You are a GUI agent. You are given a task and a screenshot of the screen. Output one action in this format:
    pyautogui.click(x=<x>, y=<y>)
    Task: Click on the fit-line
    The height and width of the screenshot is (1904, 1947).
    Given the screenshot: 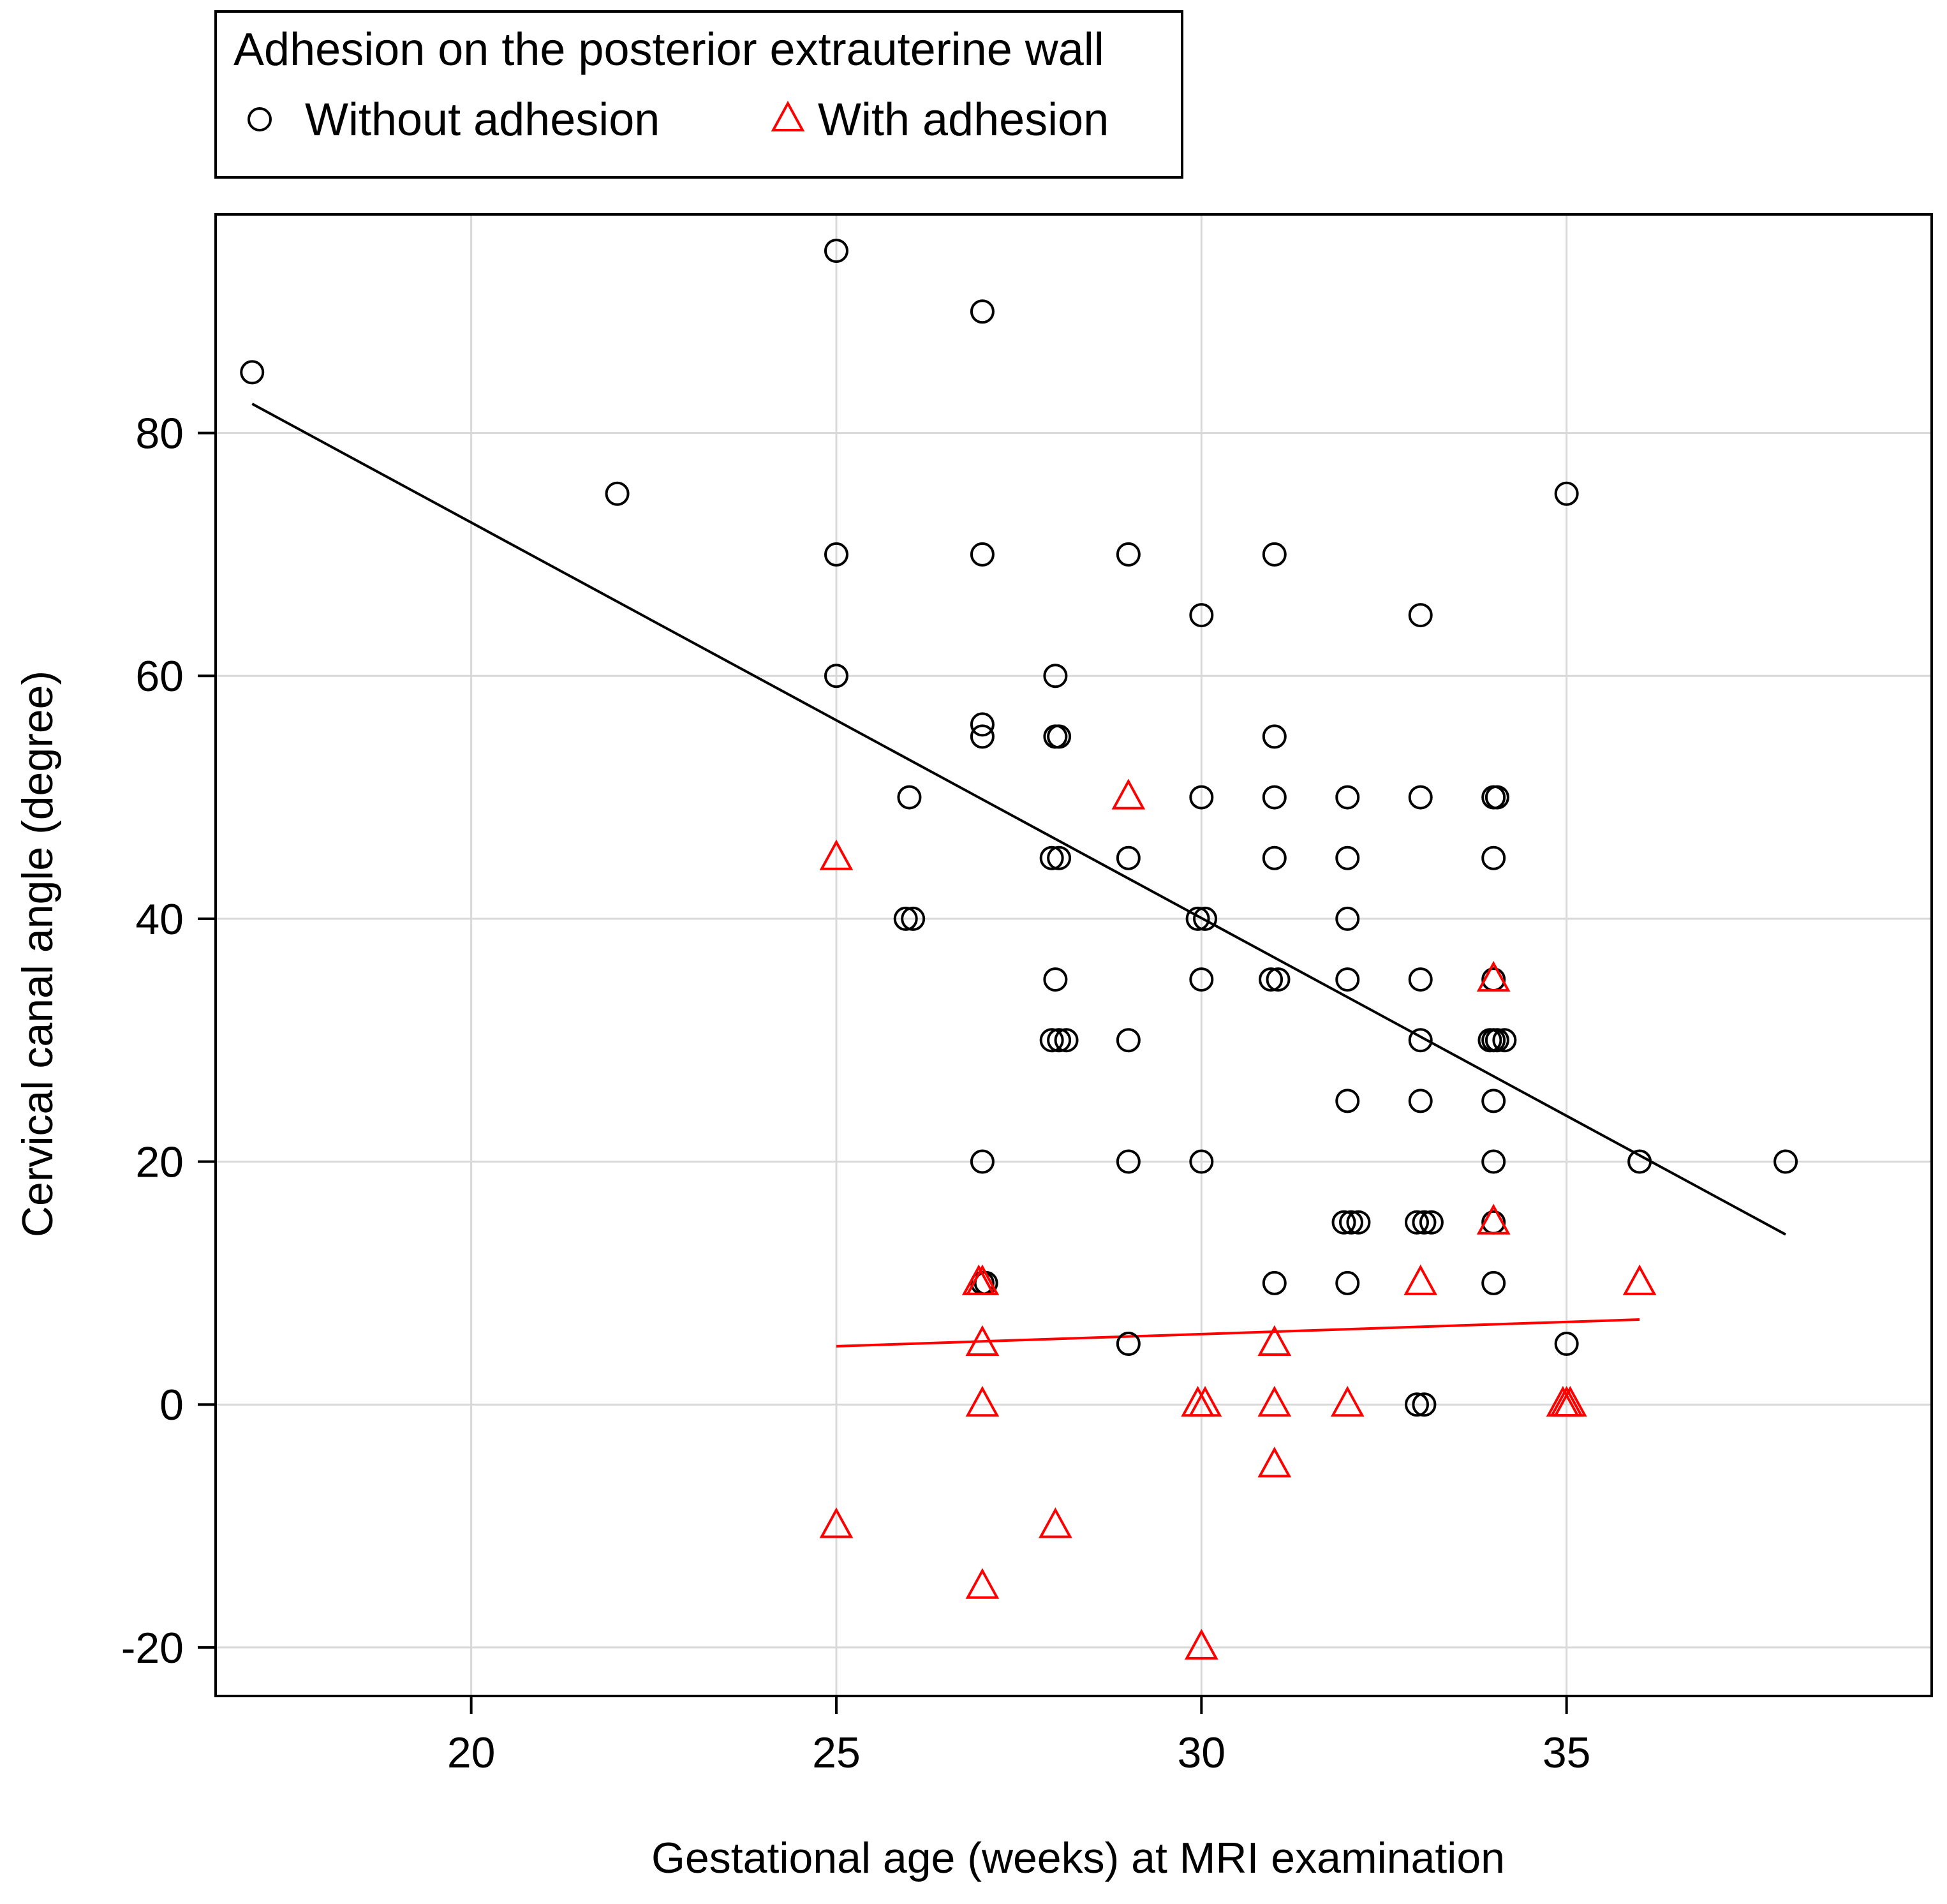 What is the action you would take?
    pyautogui.click(x=1238, y=1333)
    